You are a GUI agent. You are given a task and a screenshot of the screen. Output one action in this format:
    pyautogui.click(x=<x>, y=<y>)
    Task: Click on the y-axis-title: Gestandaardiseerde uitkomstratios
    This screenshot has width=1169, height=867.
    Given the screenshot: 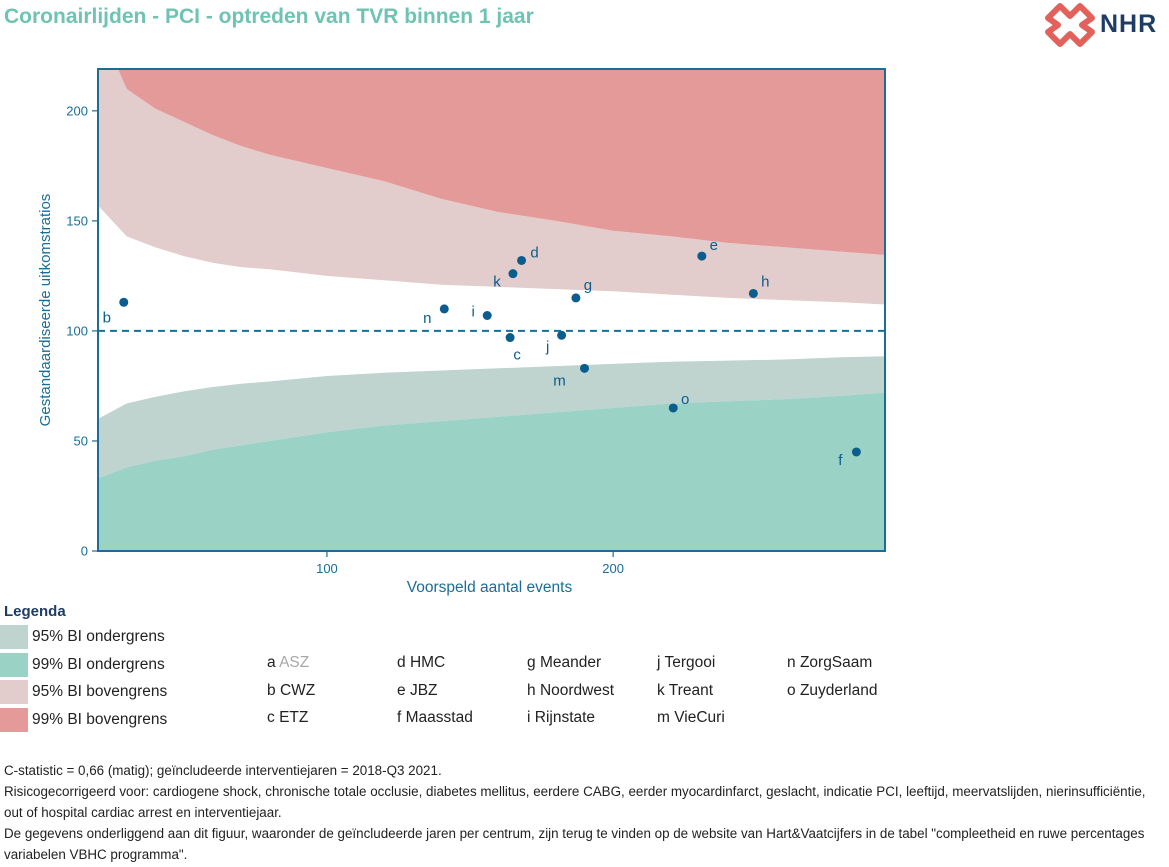 What is the action you would take?
    pyautogui.click(x=45, y=310)
    